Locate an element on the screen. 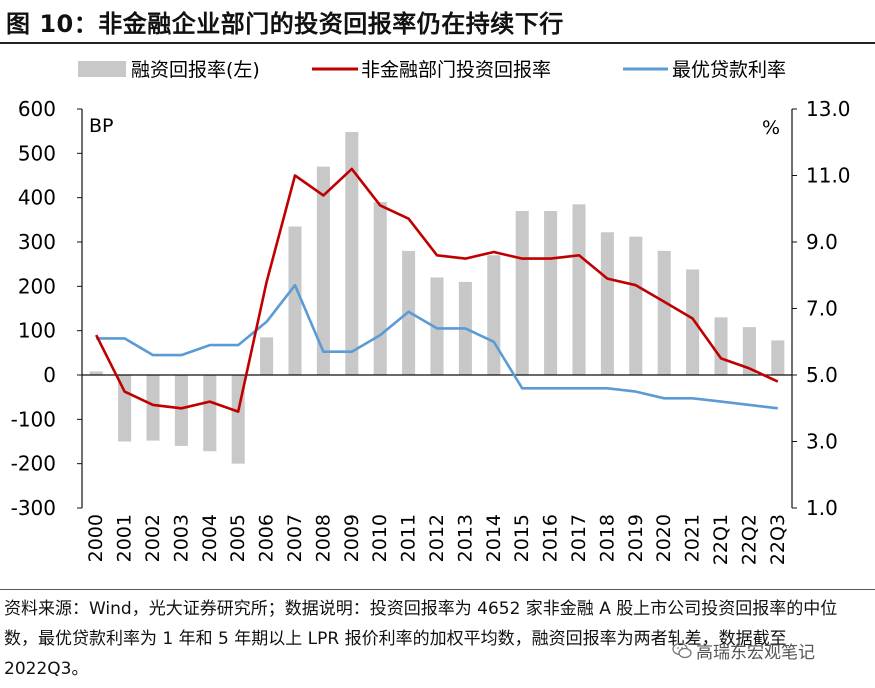  left-tick-label: 600 is located at coordinates (37, 109).